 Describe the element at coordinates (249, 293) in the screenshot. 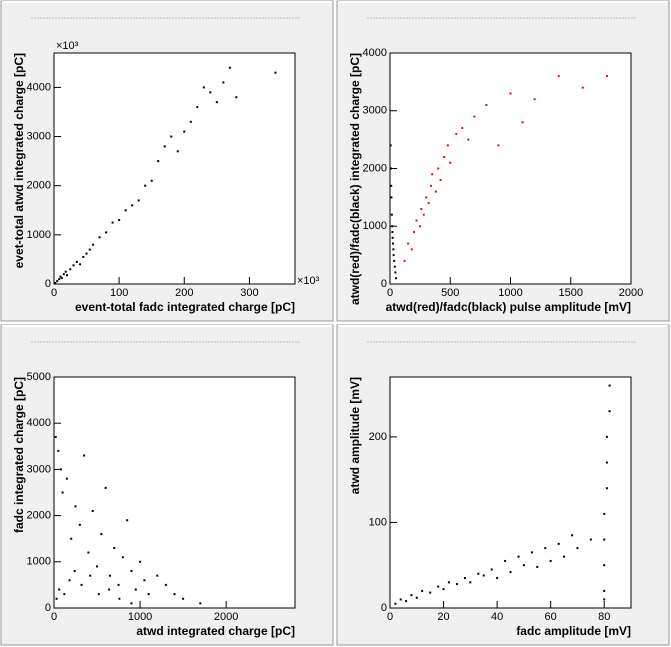

I see `x-tick-label: 300` at that location.